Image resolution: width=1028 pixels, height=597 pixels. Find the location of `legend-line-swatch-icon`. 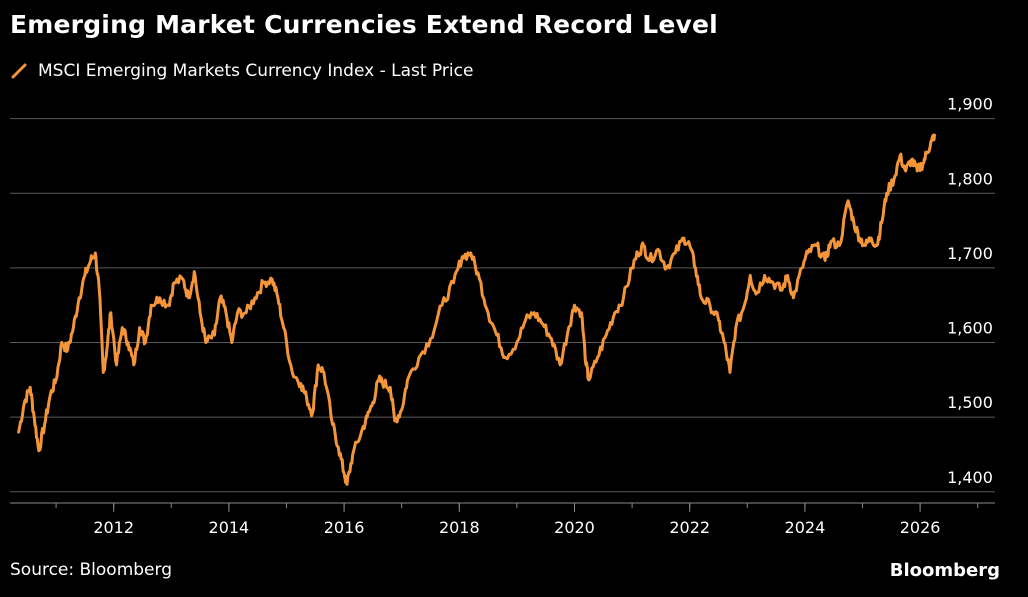

legend-line-swatch-icon is located at coordinates (19, 71).